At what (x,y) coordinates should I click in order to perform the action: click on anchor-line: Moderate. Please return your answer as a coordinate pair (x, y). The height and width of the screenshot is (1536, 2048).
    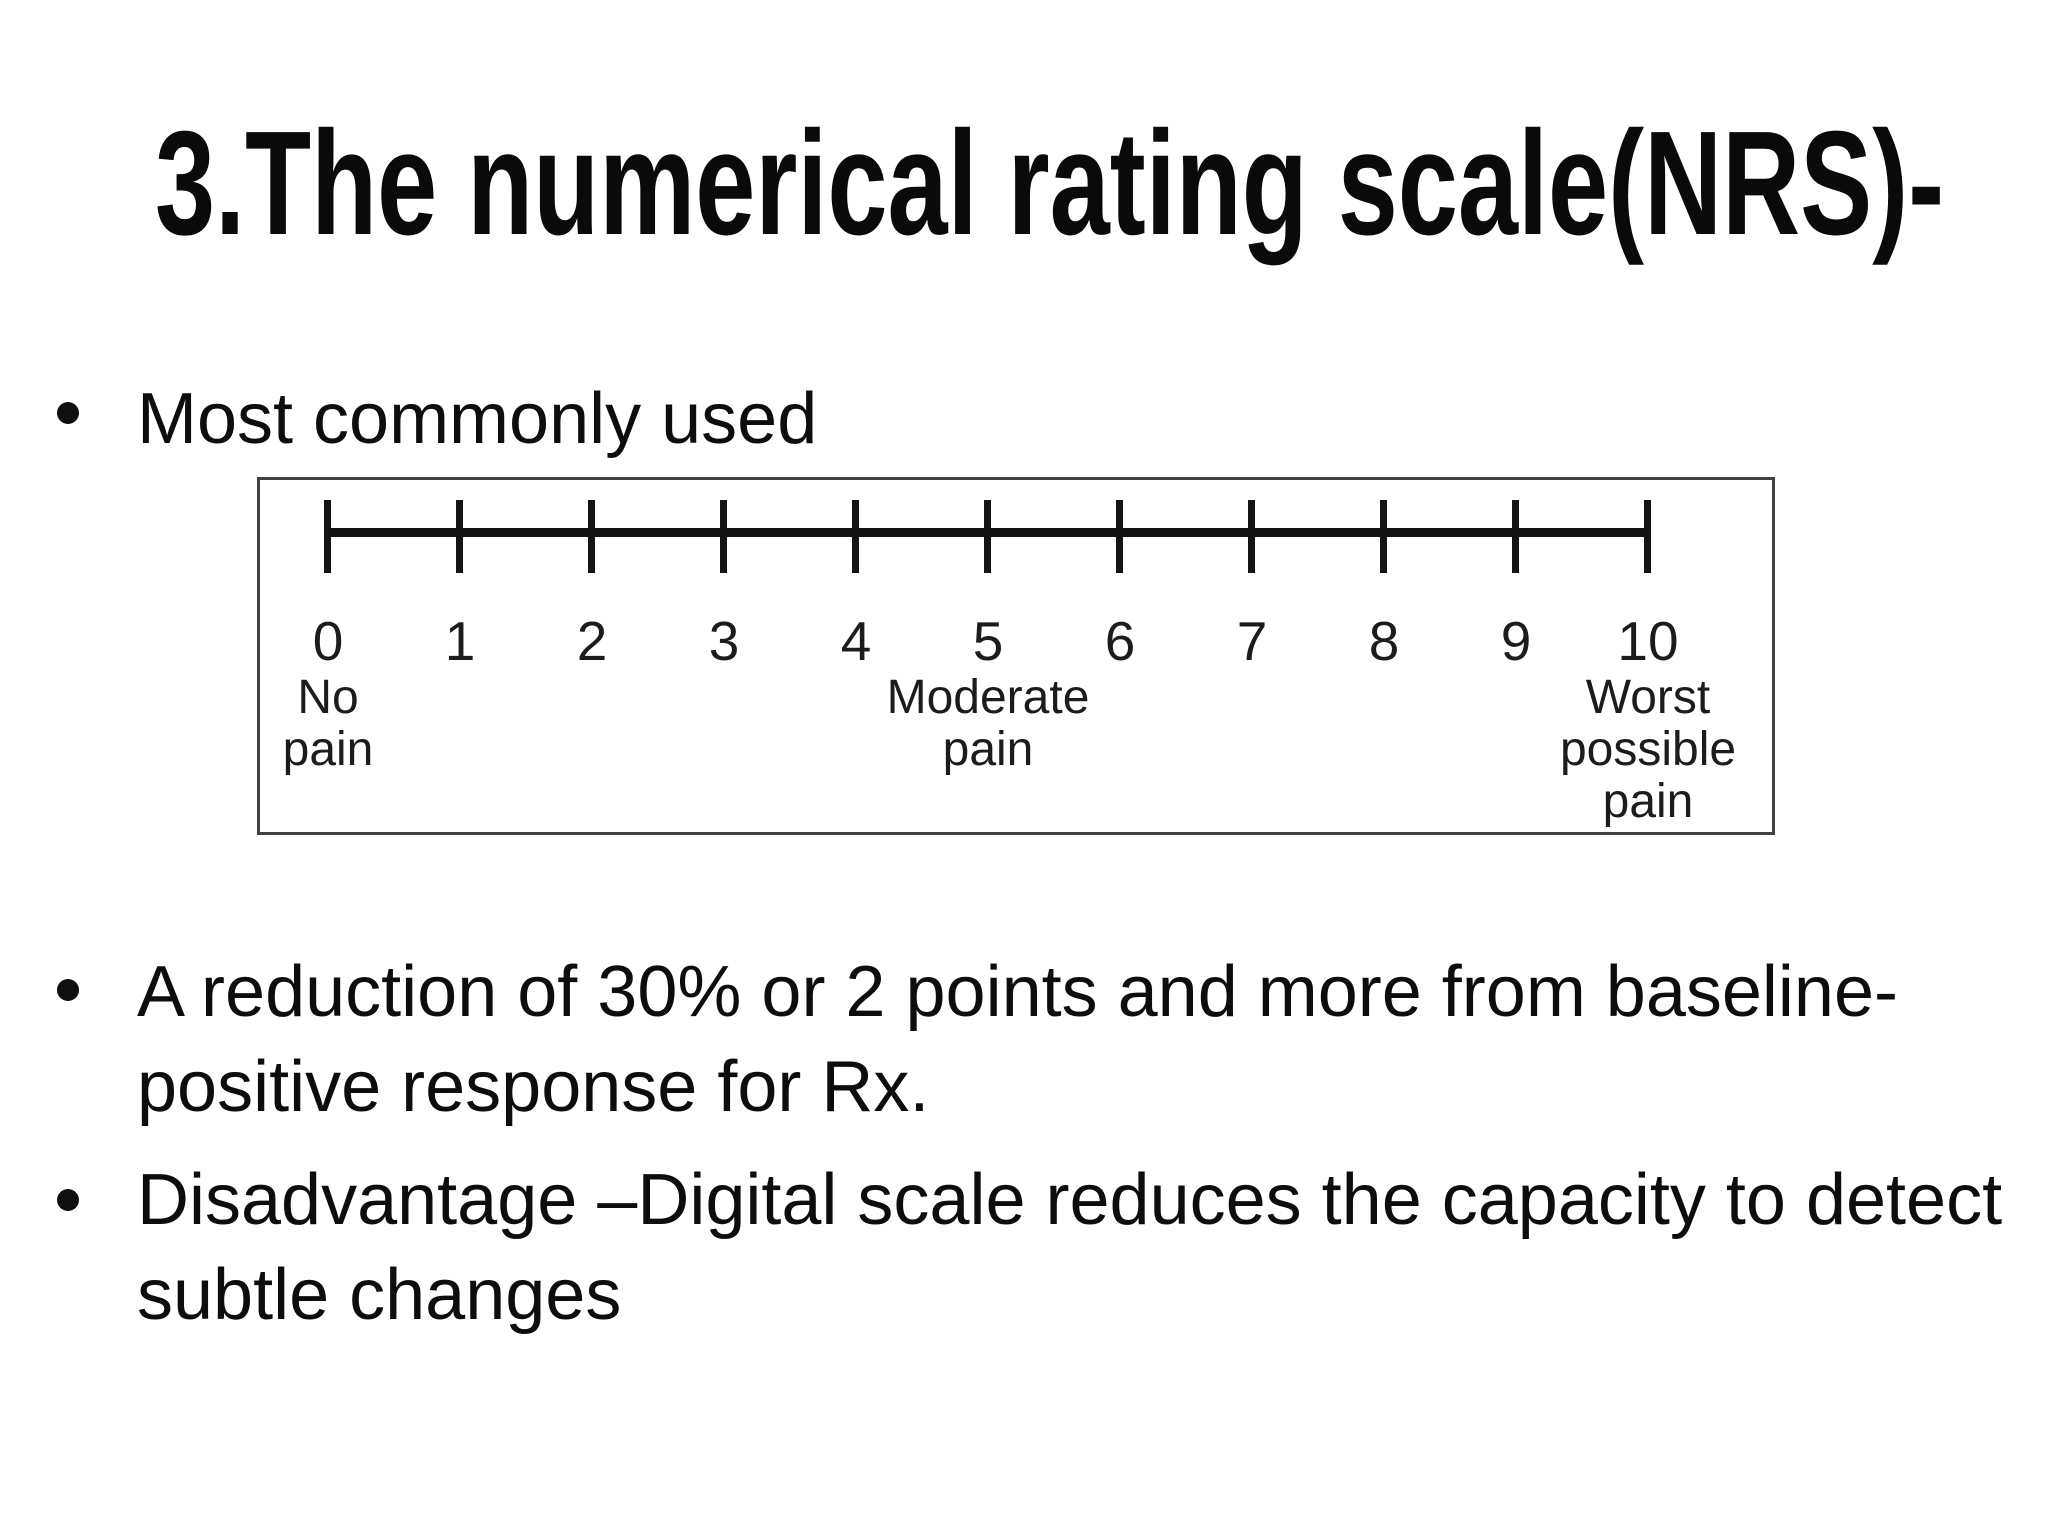
    Looking at the image, I should click on (988, 697).